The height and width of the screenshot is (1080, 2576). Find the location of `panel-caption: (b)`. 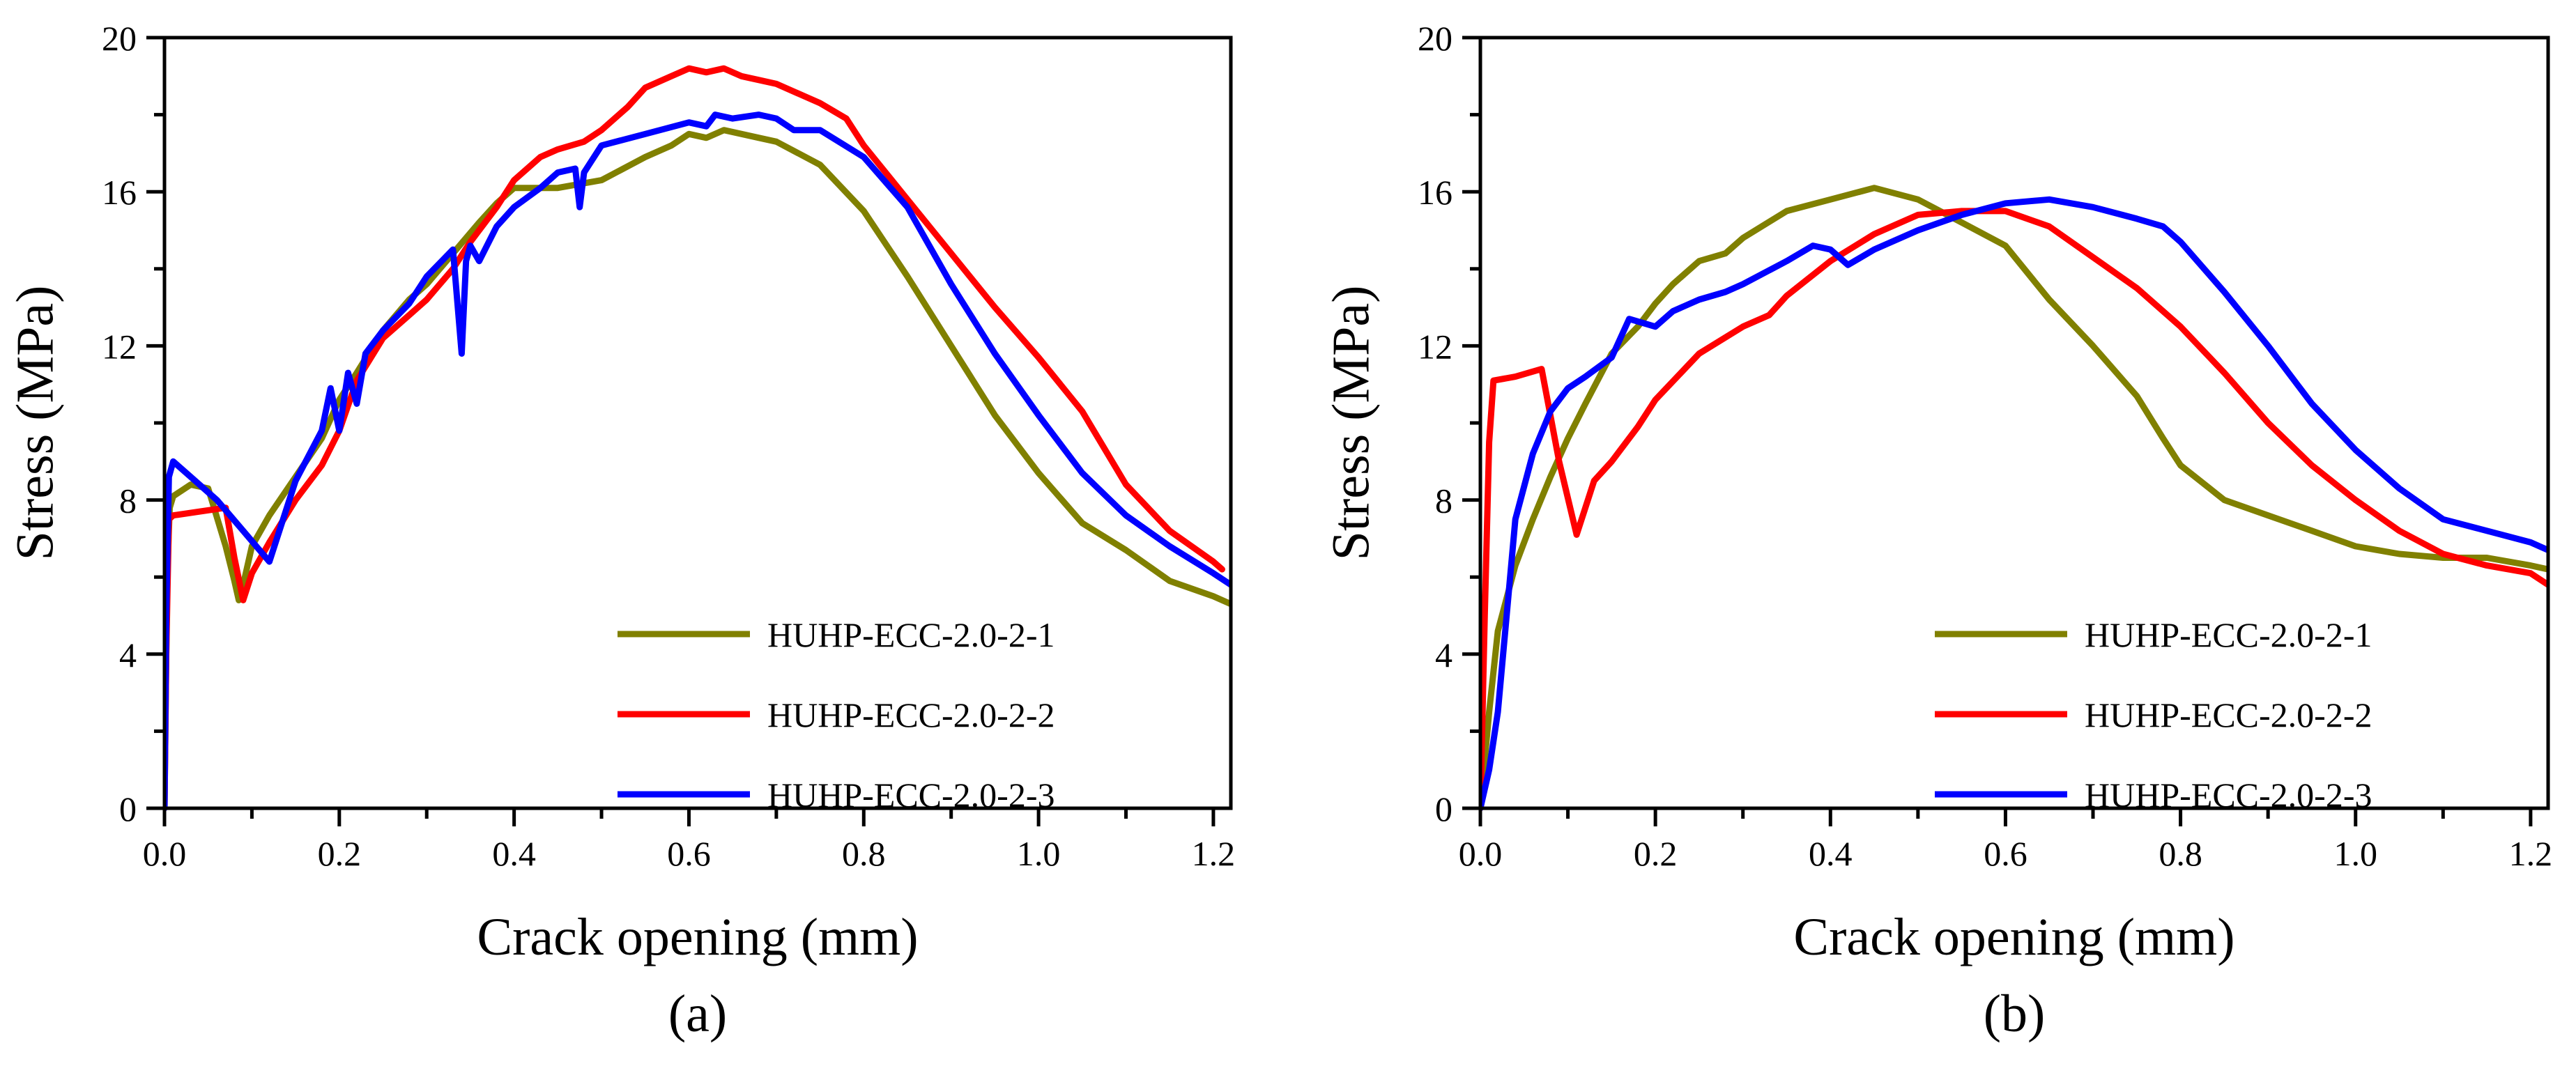

panel-caption: (b) is located at coordinates (2015, 1014).